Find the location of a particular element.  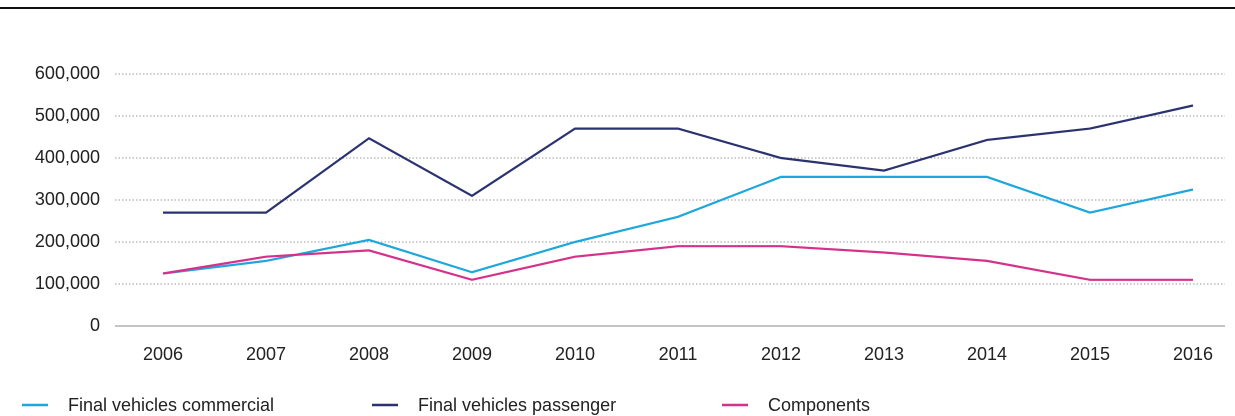

y-tick-label: 200,000 is located at coordinates (67, 241).